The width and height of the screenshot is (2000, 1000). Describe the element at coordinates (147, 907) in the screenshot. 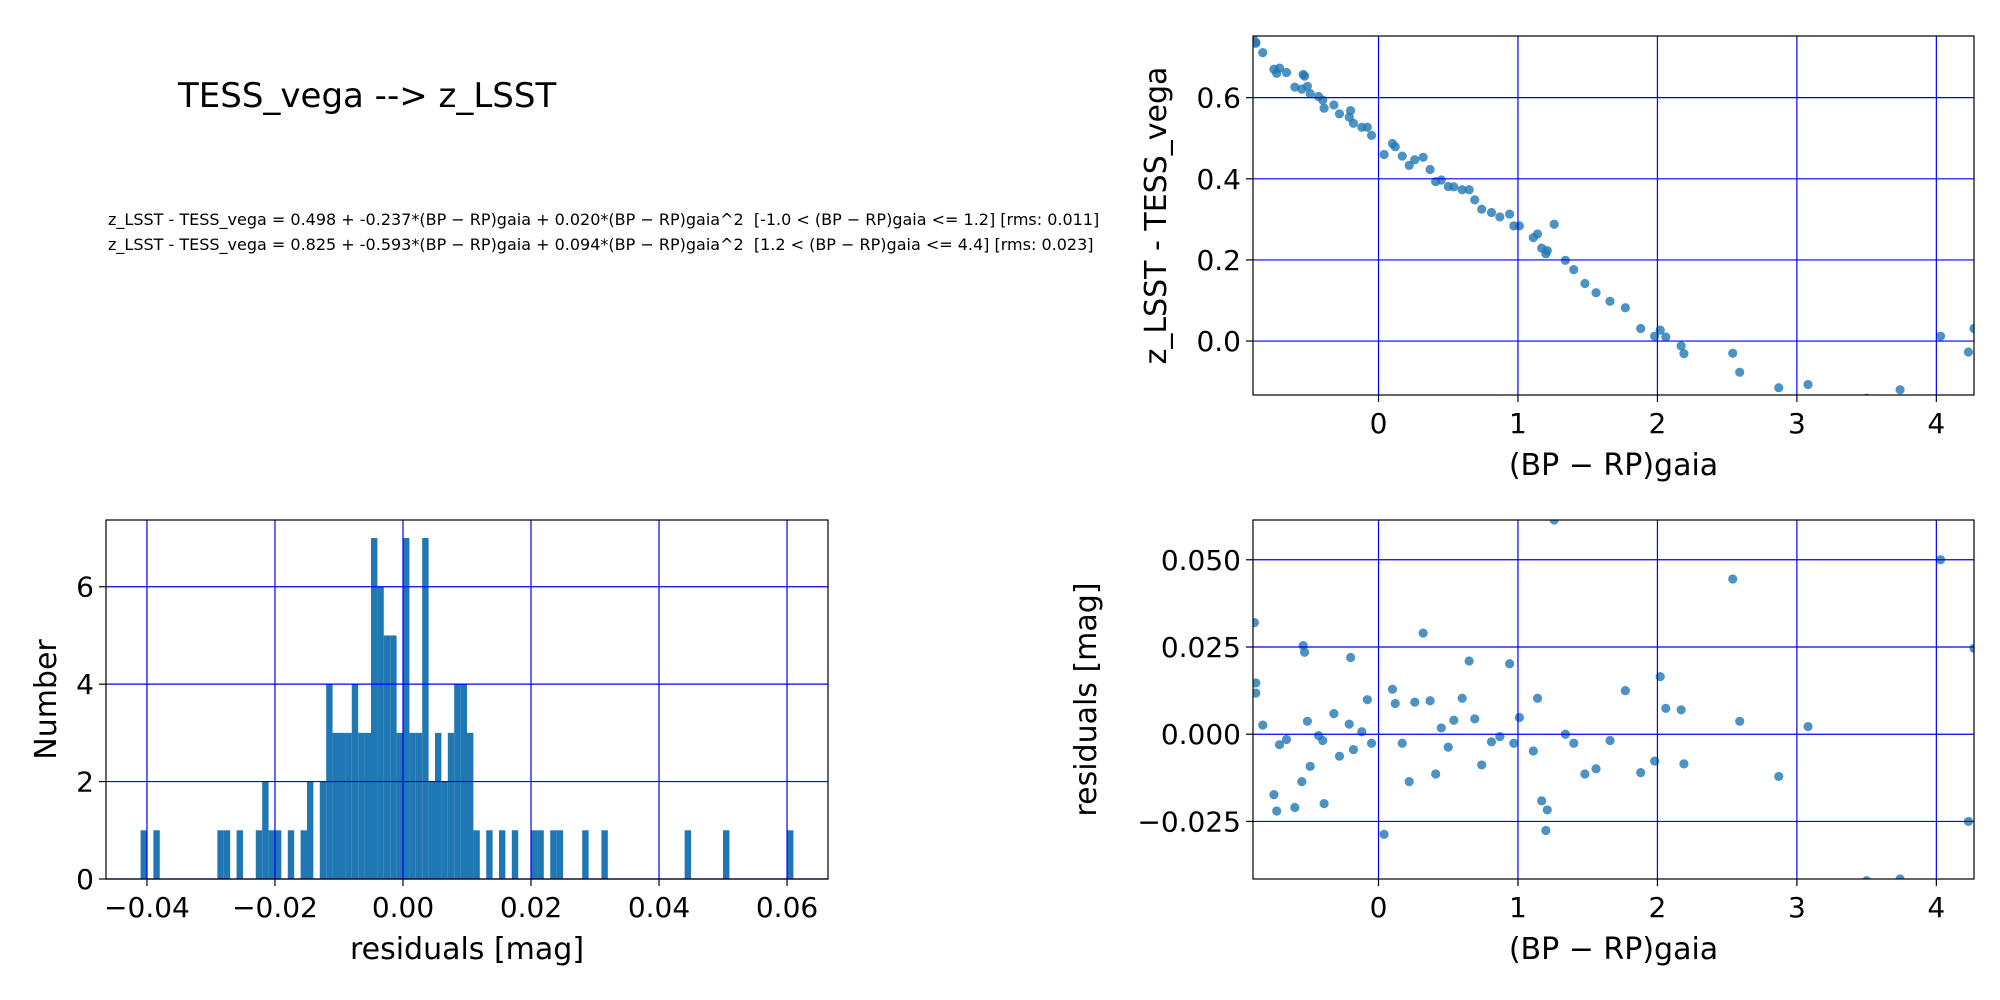

I see `x-tick-label: −0.04` at that location.